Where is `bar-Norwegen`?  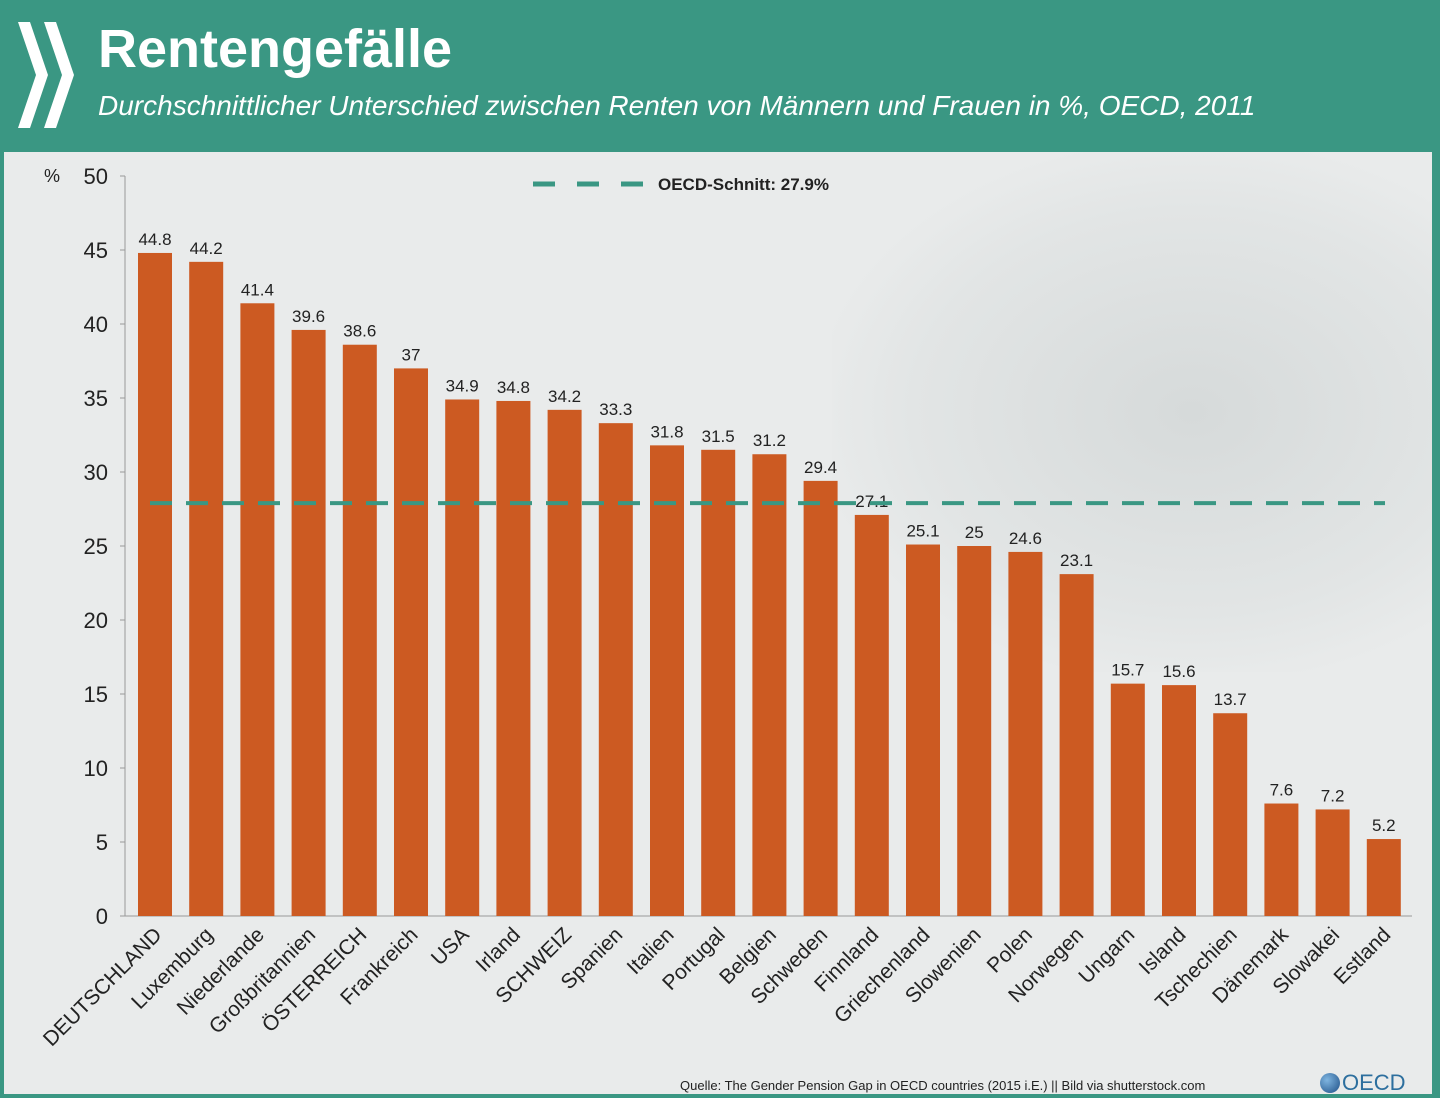 bar-Norwegen is located at coordinates (1076, 745).